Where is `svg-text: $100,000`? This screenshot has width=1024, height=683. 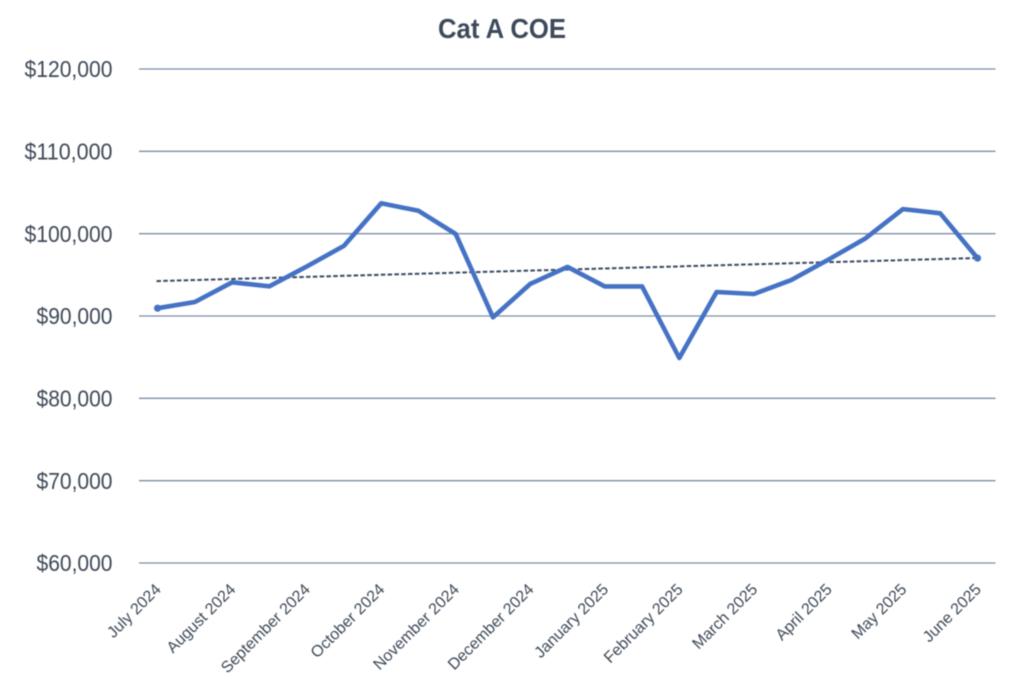
svg-text: $100,000 is located at coordinates (69, 234).